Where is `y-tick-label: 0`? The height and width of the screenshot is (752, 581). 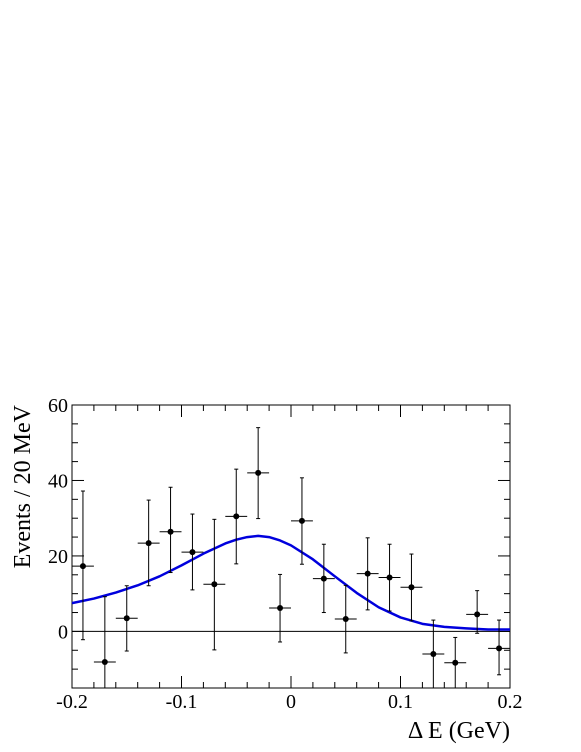
y-tick-label: 0 is located at coordinates (63, 632).